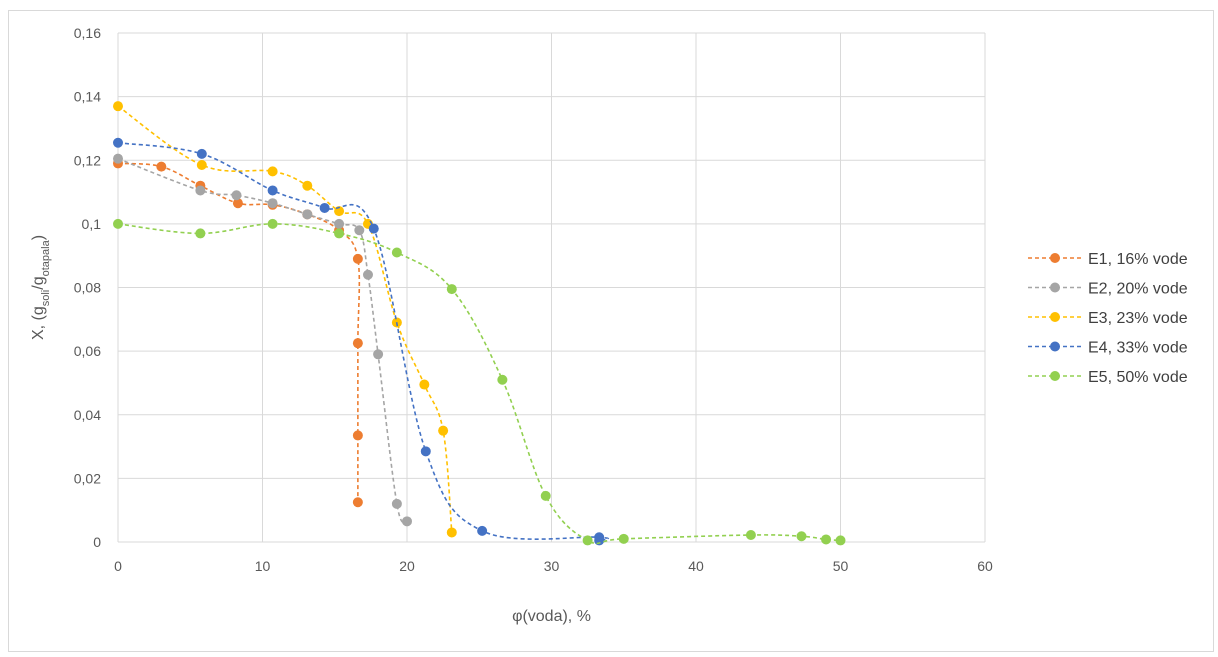 This screenshot has width=1218, height=657. I want to click on series-line, so click(239, 332).